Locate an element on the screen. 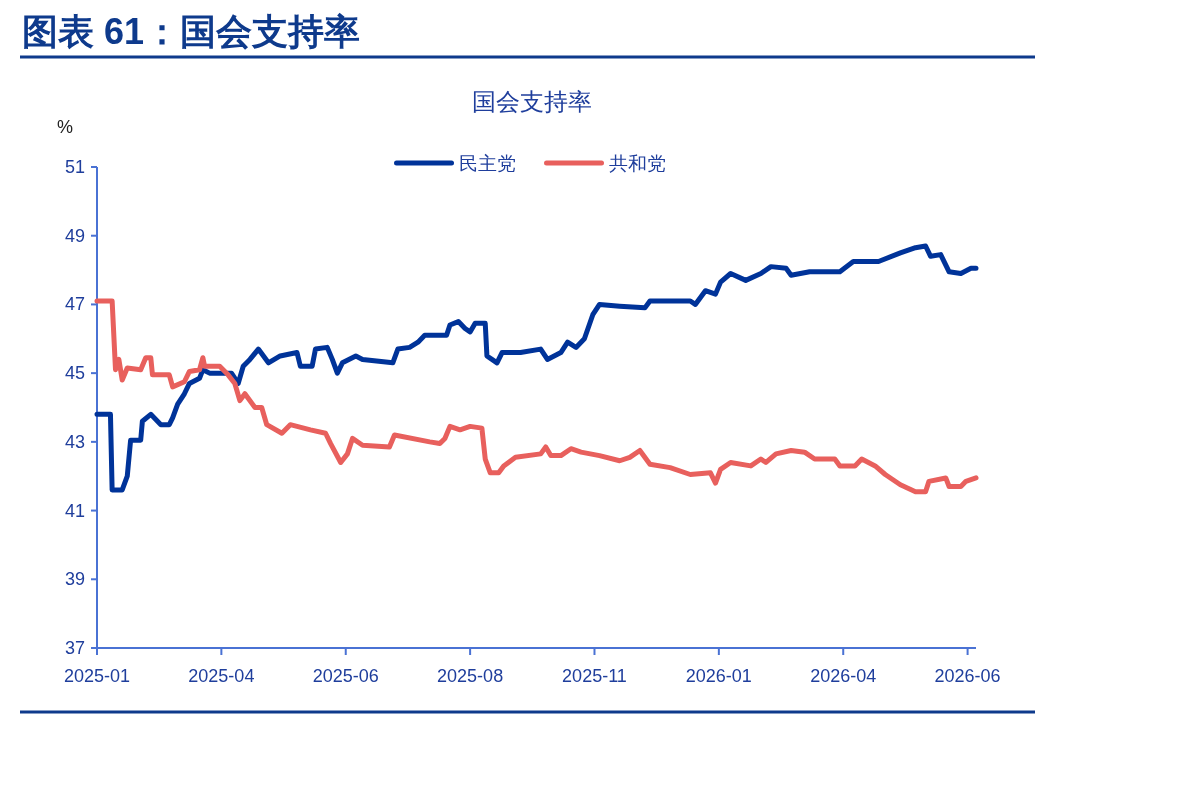  x-tick-label: 2025-08 is located at coordinates (470, 676).